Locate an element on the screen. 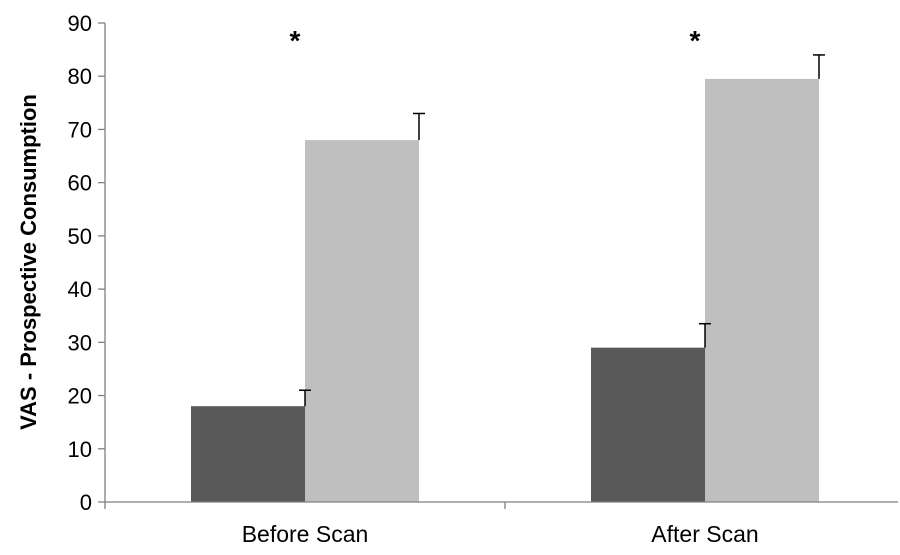 Image resolution: width=900 pixels, height=555 pixels. y-tick-label: 20 is located at coordinates (80, 396).